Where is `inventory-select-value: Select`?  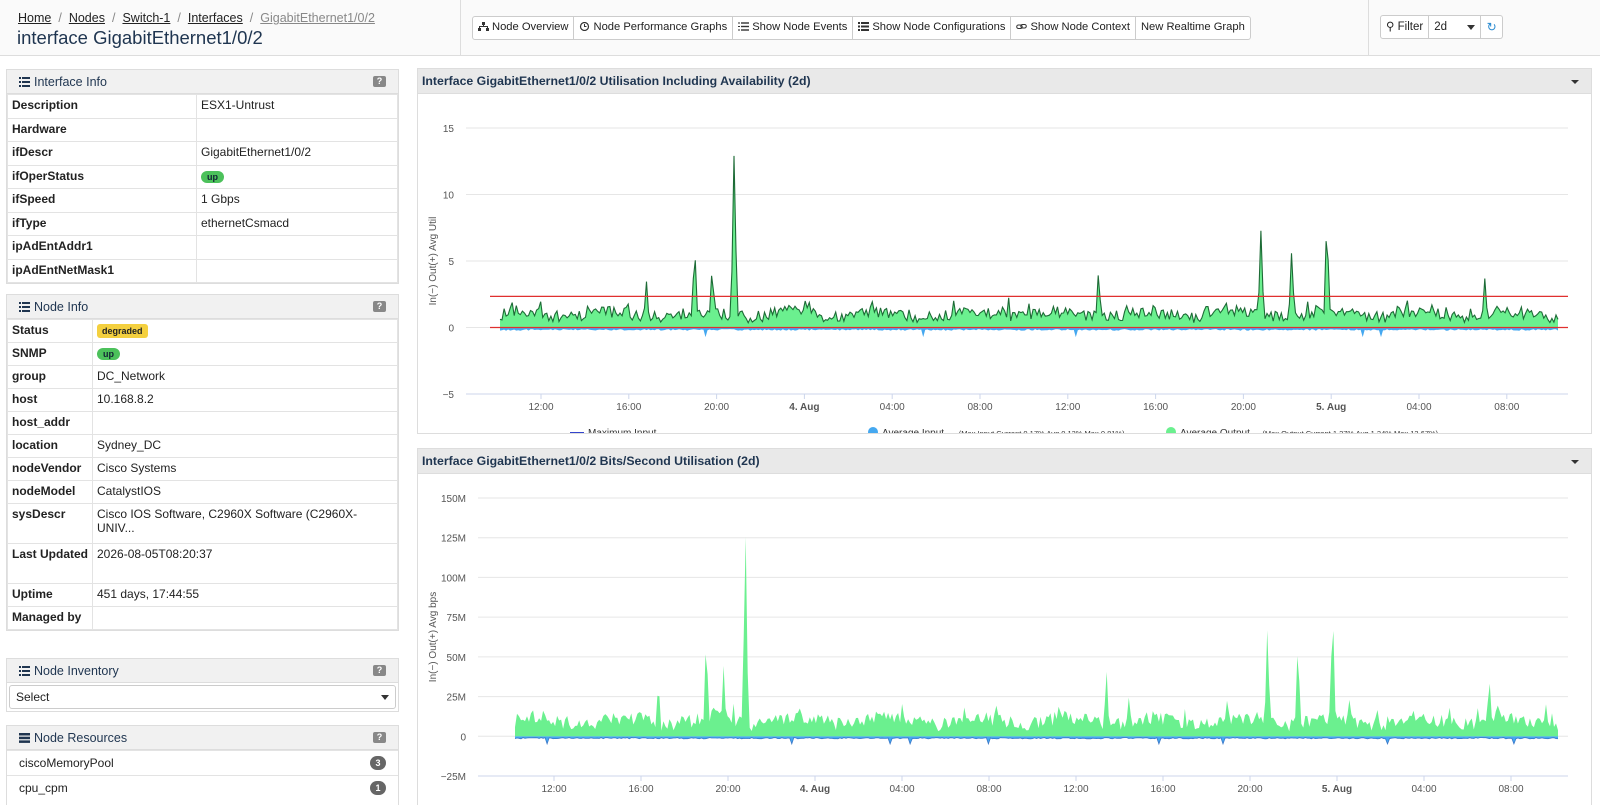
inventory-select-value: Select is located at coordinates (33, 697).